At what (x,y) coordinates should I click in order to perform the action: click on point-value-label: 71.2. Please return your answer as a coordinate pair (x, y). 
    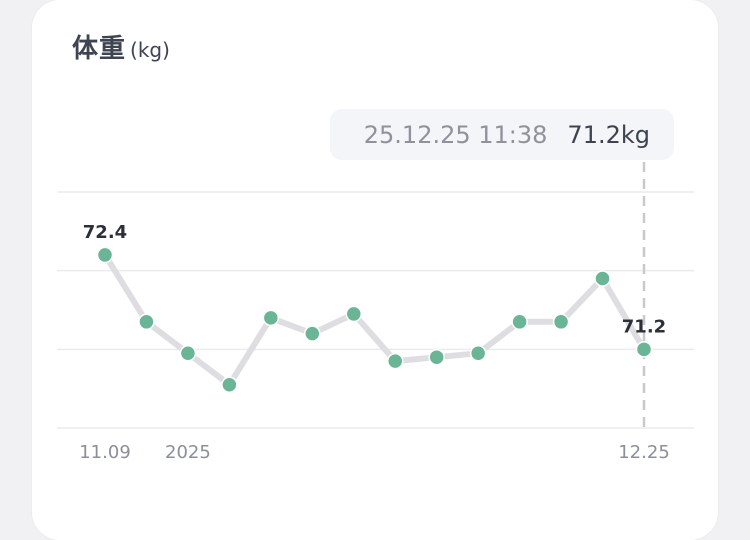
    Looking at the image, I should click on (644, 326).